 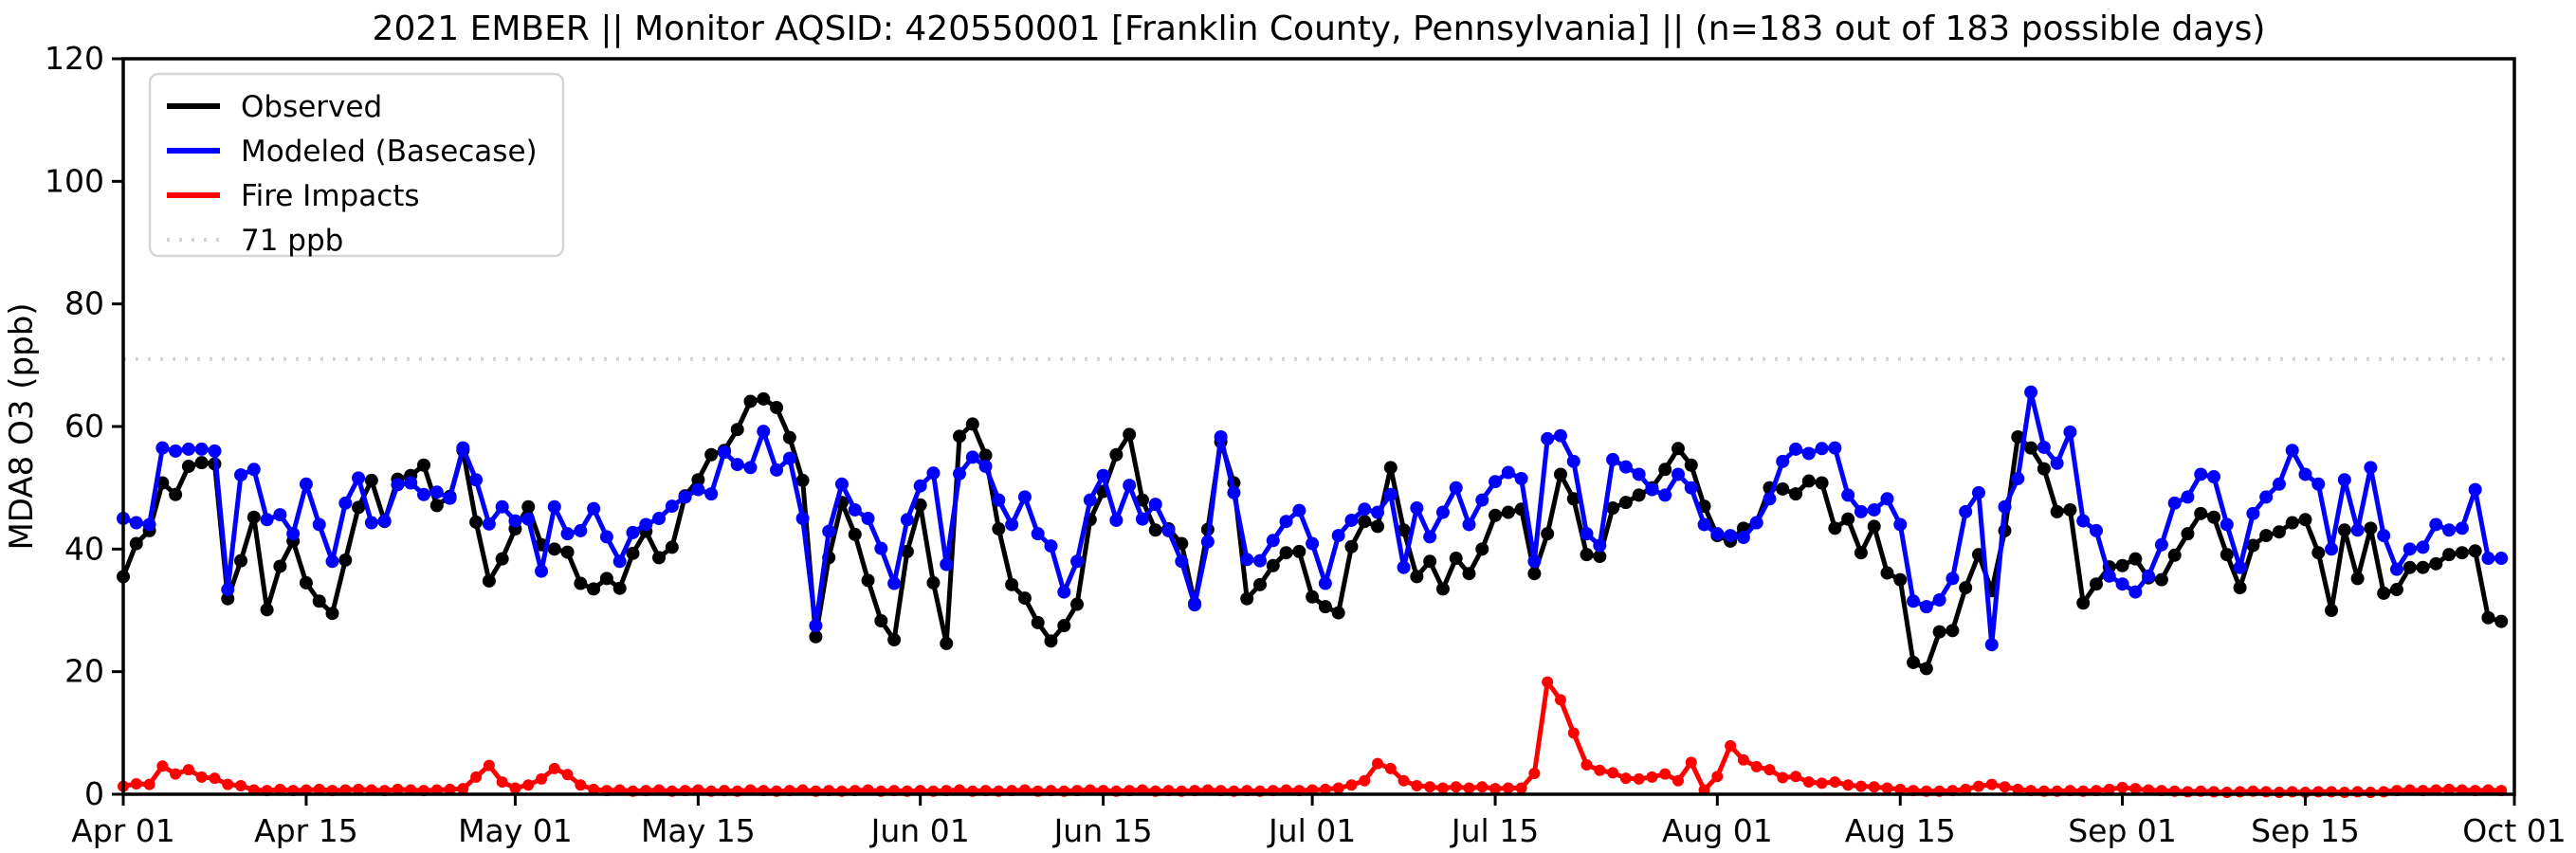 I want to click on x-tick-label: Jun 15, so click(x=1102, y=830).